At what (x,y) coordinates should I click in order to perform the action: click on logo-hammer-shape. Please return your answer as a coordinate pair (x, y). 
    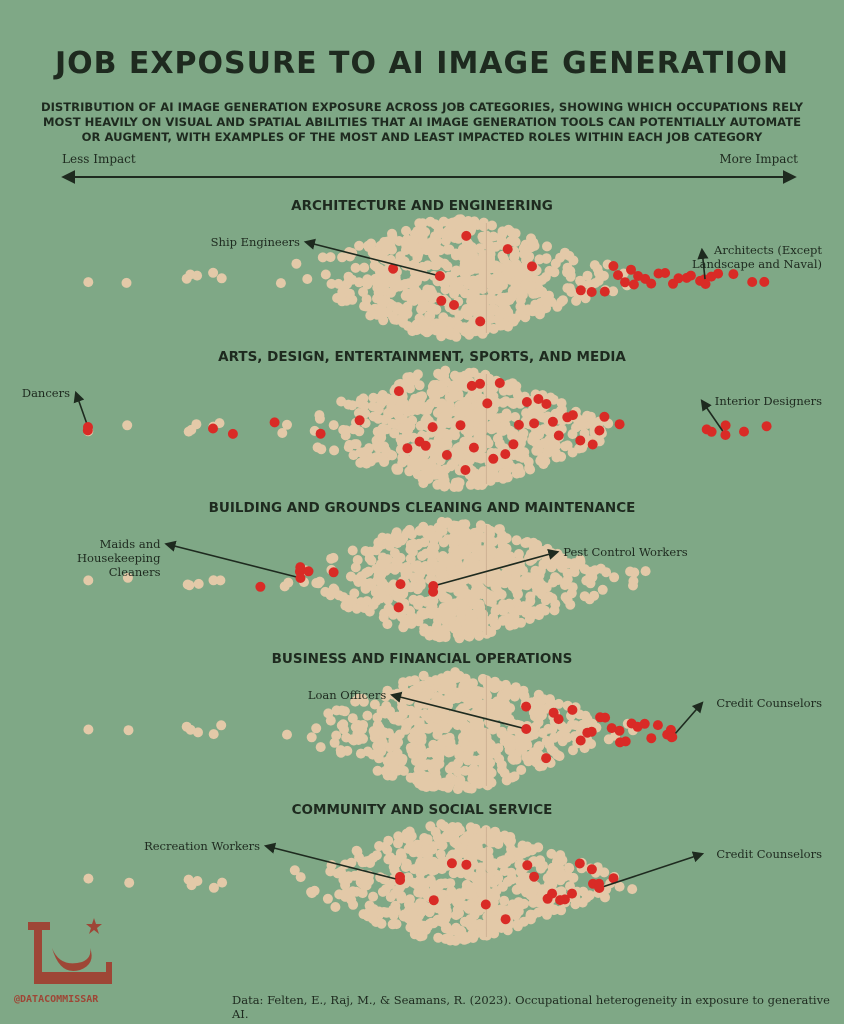
    Looking at the image, I should click on (70, 953).